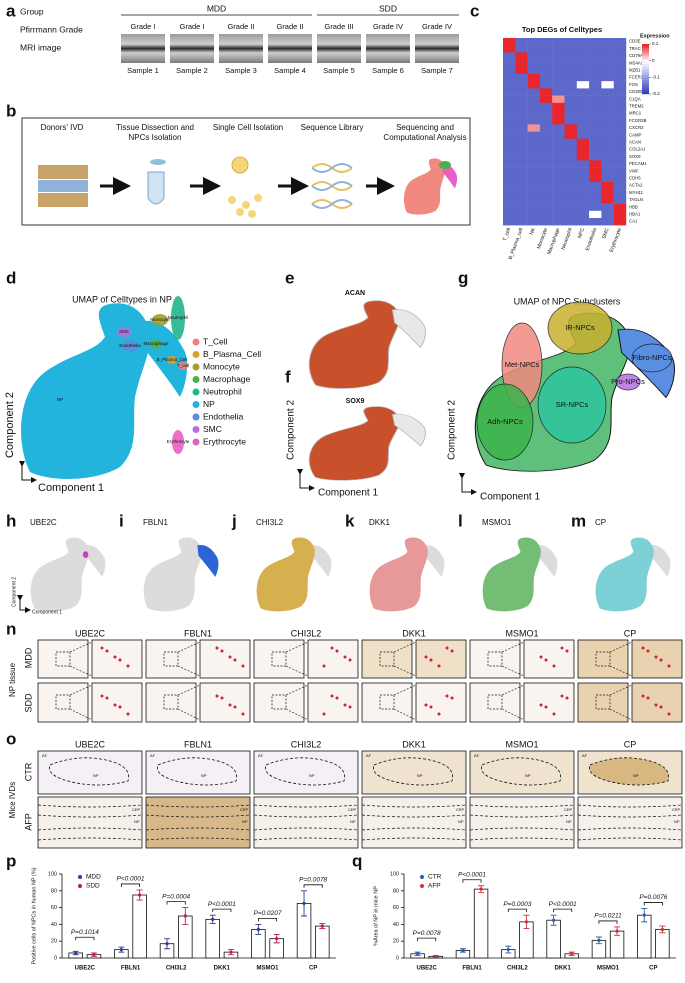 This screenshot has height=983, width=685. I want to click on legend-tick-label: 0.1, so click(655, 43).